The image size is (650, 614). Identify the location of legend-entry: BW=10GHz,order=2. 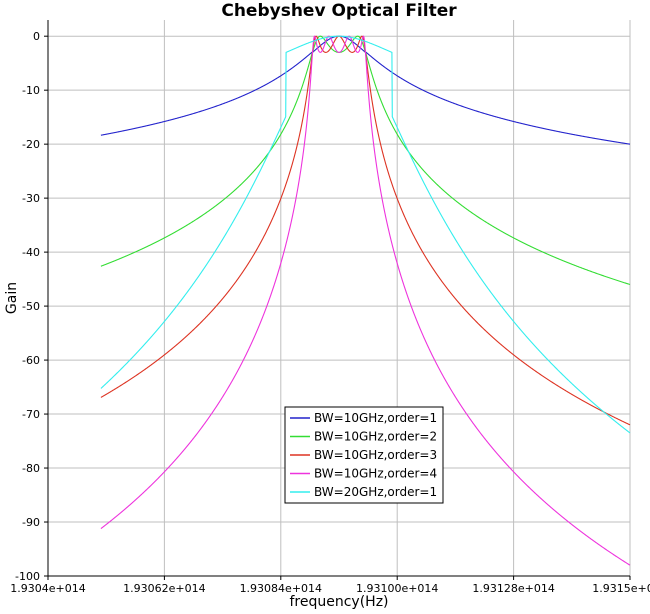
(375, 437).